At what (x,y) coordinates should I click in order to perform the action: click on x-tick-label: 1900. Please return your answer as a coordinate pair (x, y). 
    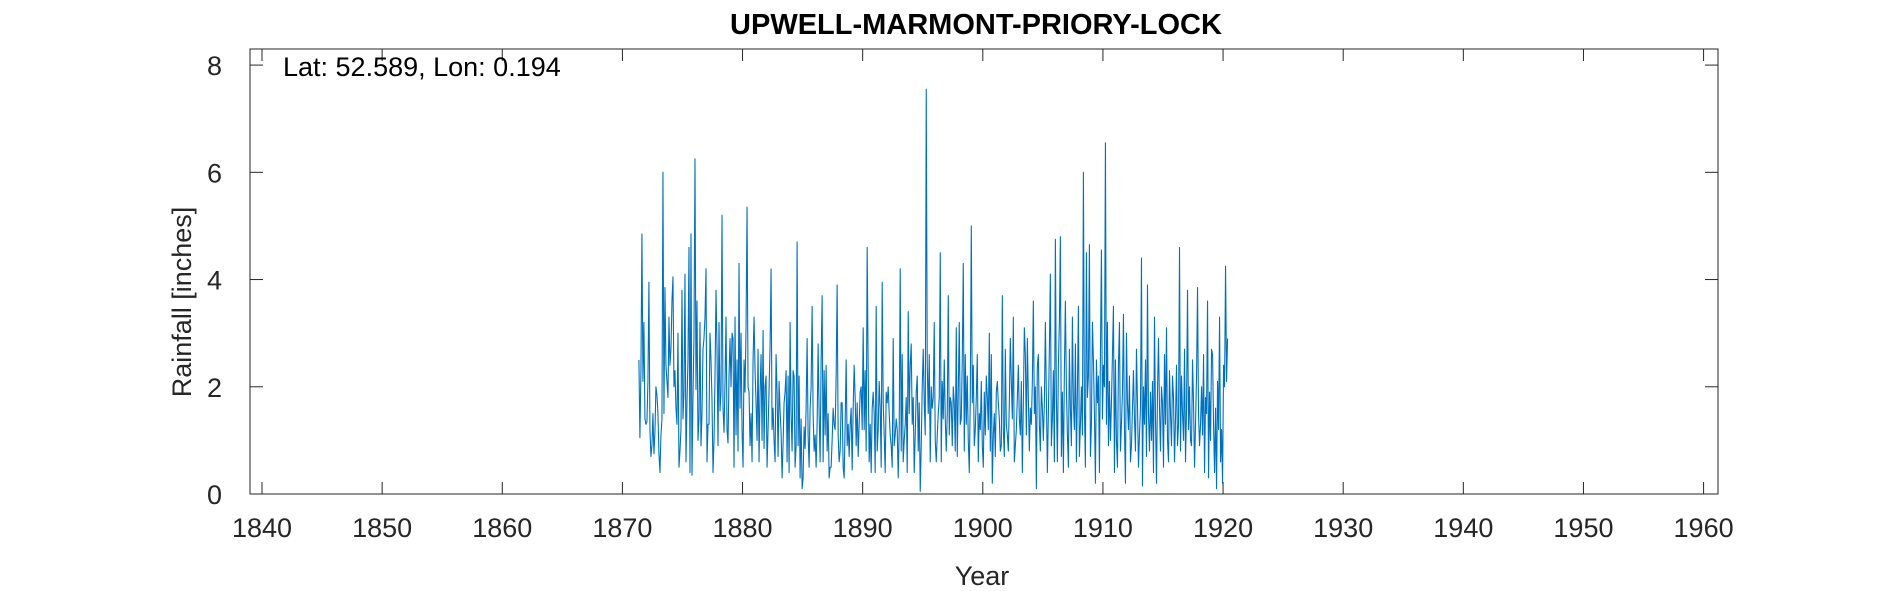
    Looking at the image, I should click on (983, 528).